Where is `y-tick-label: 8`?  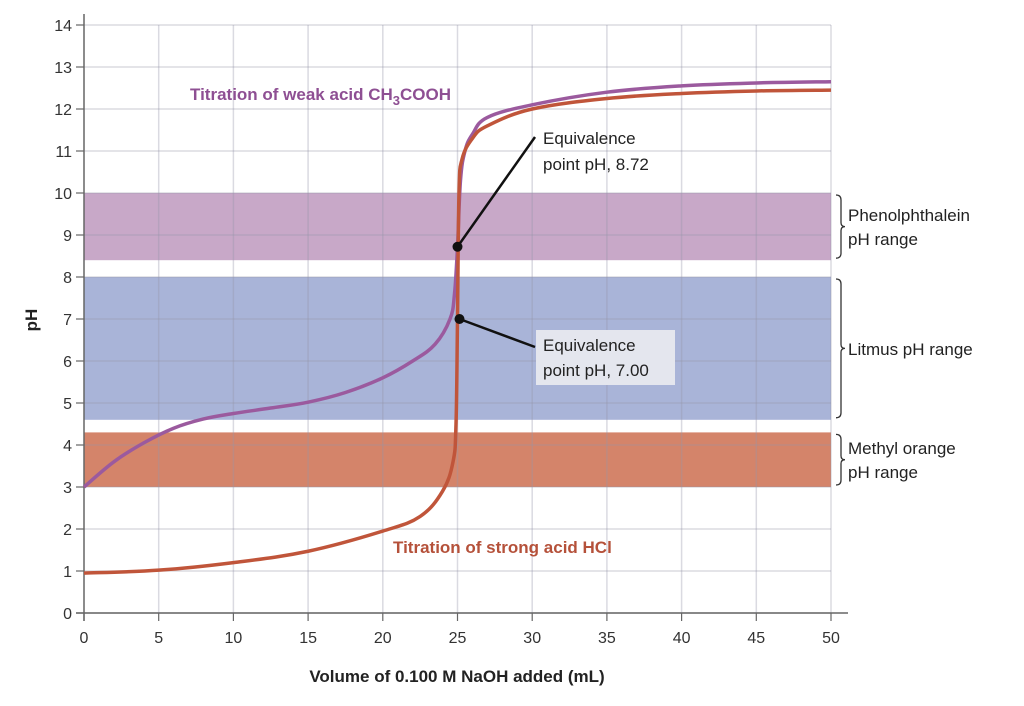
y-tick-label: 8 is located at coordinates (67, 278).